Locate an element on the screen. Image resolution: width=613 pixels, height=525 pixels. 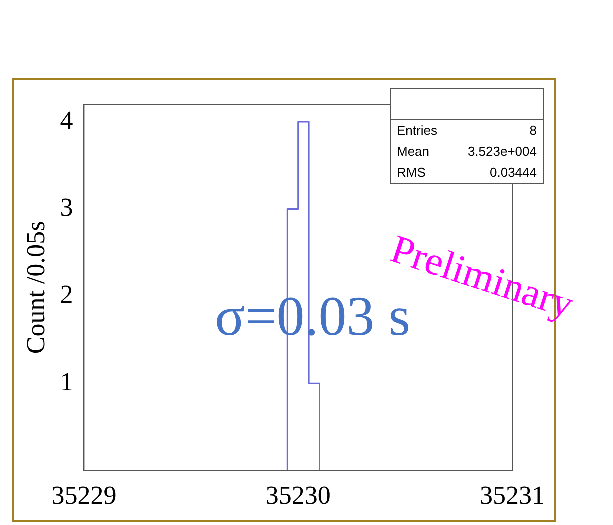
y-tick-label: 3 is located at coordinates (67, 207).